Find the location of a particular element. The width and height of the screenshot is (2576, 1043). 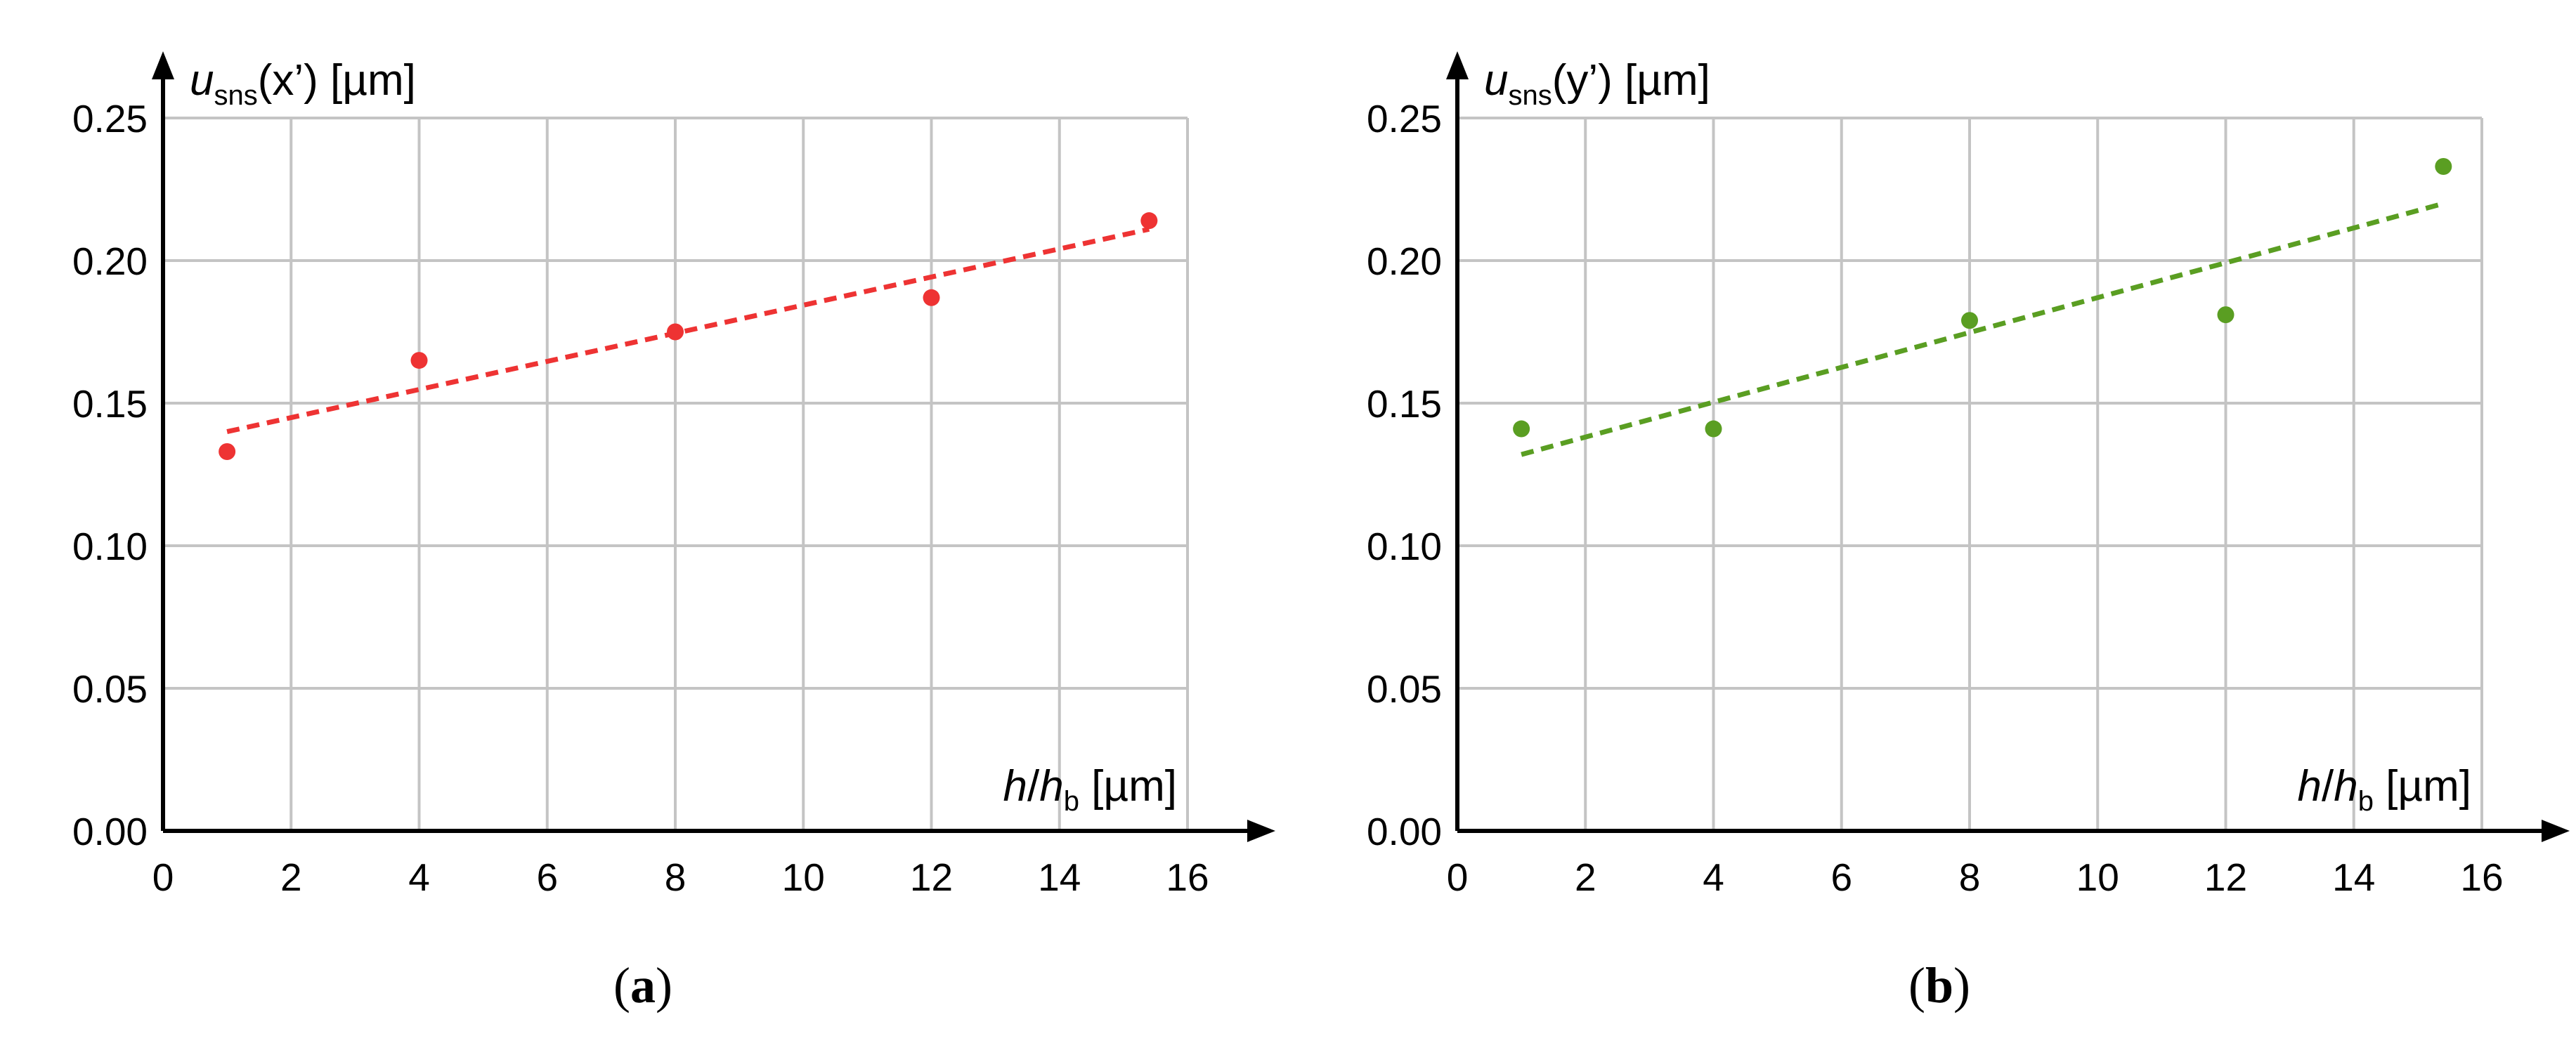

y-axis-label-b: usns(y’) [µm] is located at coordinates (1597, 83).